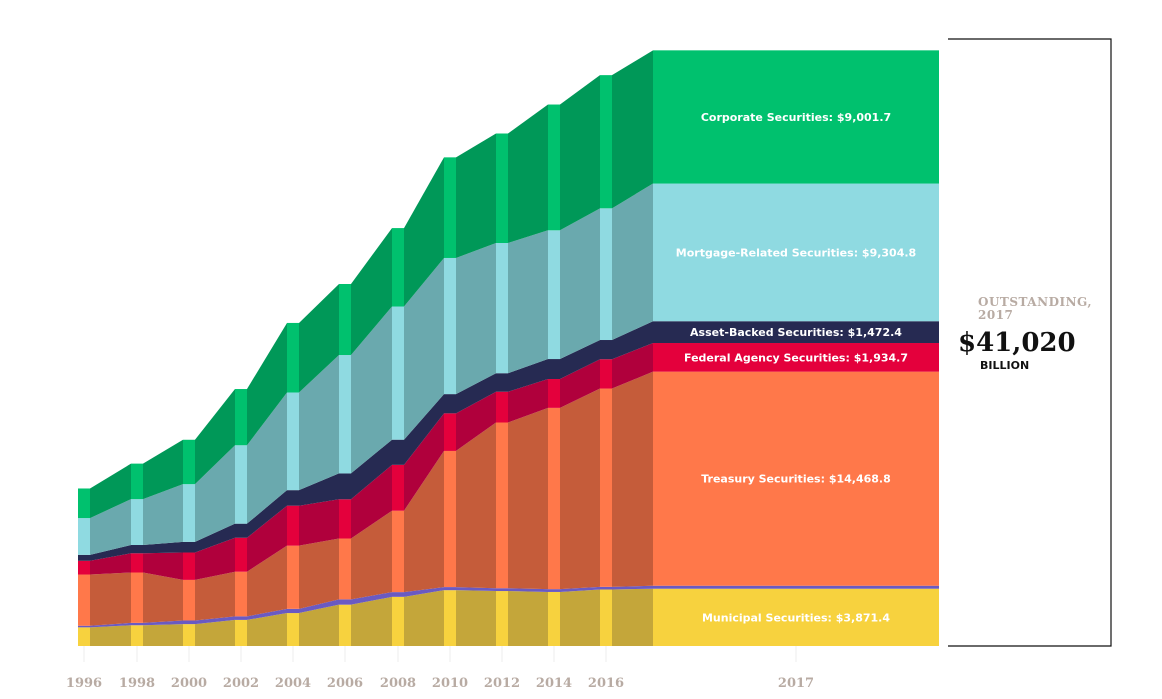 The image size is (1162, 699). I want to click on year-label-1996: 1996, so click(84, 683).